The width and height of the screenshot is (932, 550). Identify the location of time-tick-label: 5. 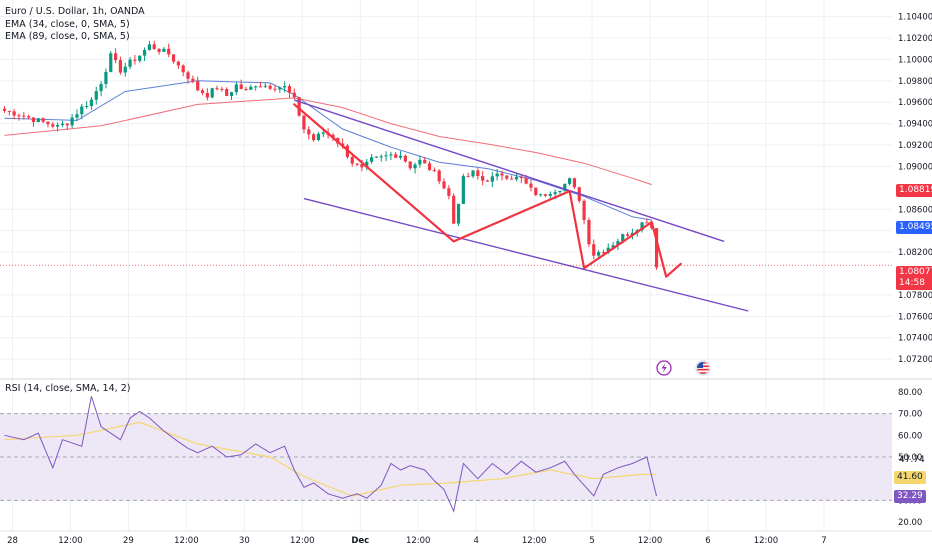
(591, 541).